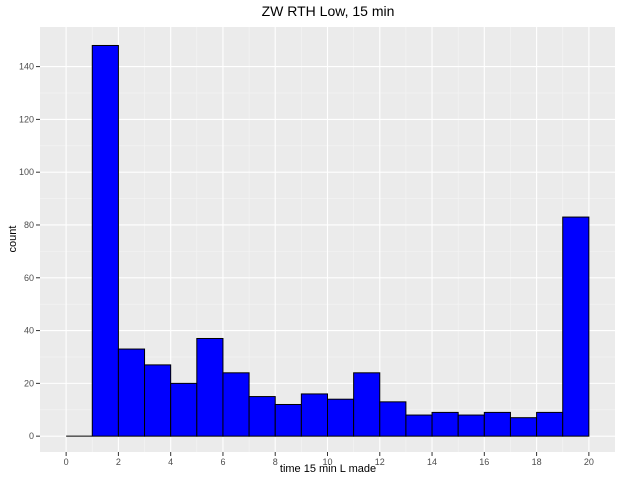 The width and height of the screenshot is (621, 480). Describe the element at coordinates (31, 436) in the screenshot. I see `y-tick-label: 0` at that location.